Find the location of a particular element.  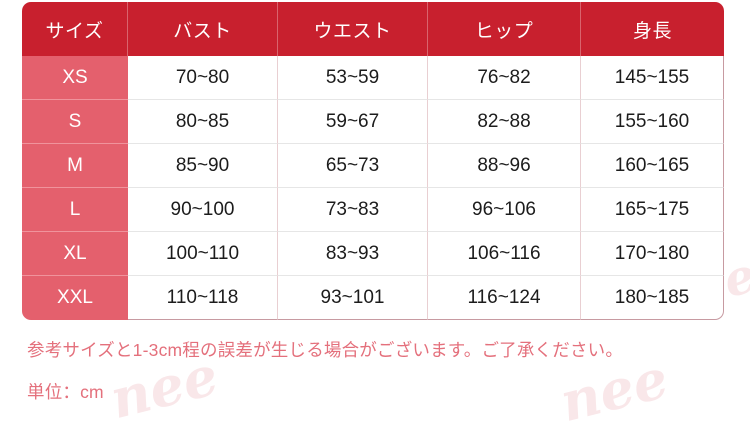

table-row: L 90~100 73~83 96~106 165~175 is located at coordinates (373, 210).